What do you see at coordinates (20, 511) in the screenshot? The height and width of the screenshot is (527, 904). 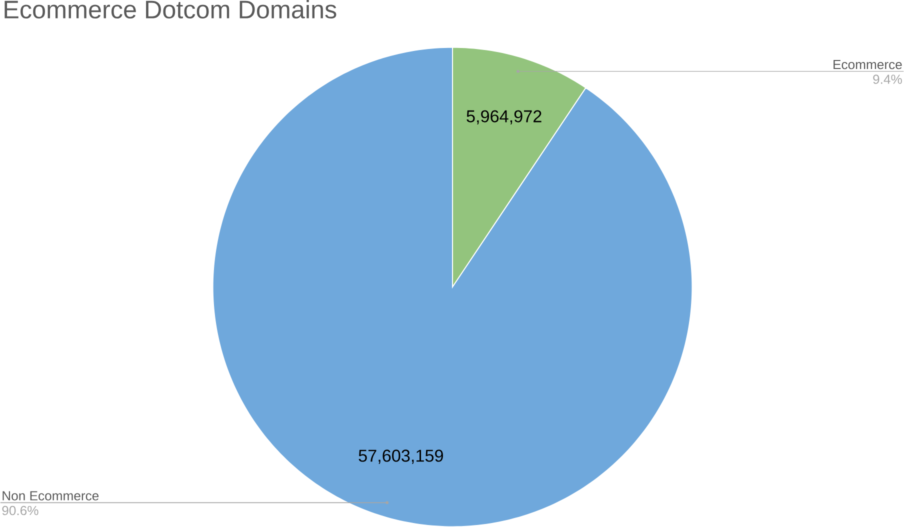 I see `text: 90.6%` at bounding box center [20, 511].